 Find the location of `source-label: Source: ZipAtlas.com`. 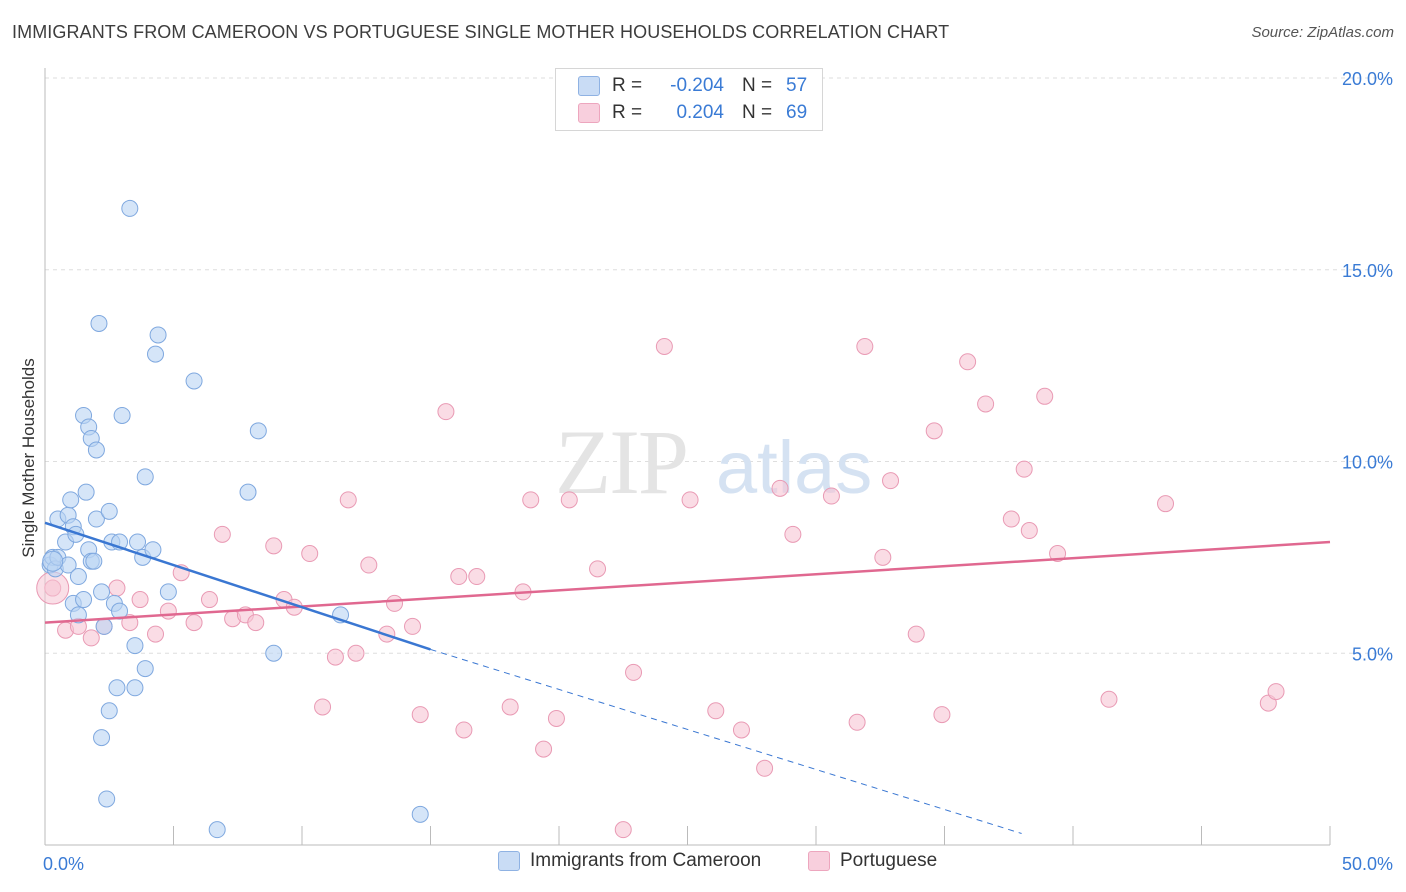

source-label: Source: ZipAtlas.com is located at coordinates (1322, 32).